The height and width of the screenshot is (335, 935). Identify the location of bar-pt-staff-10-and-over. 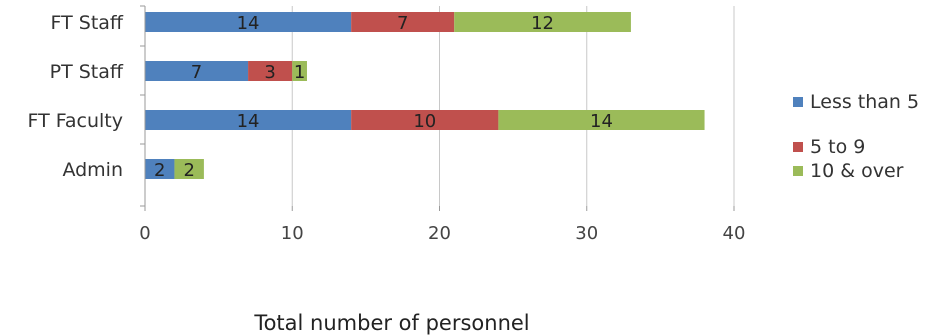
(299, 71).